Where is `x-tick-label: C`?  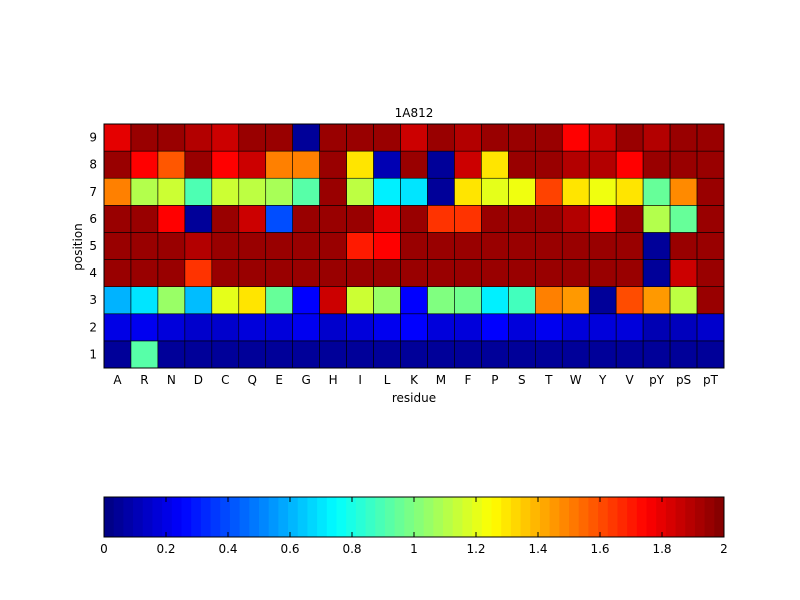 x-tick-label: C is located at coordinates (225, 380).